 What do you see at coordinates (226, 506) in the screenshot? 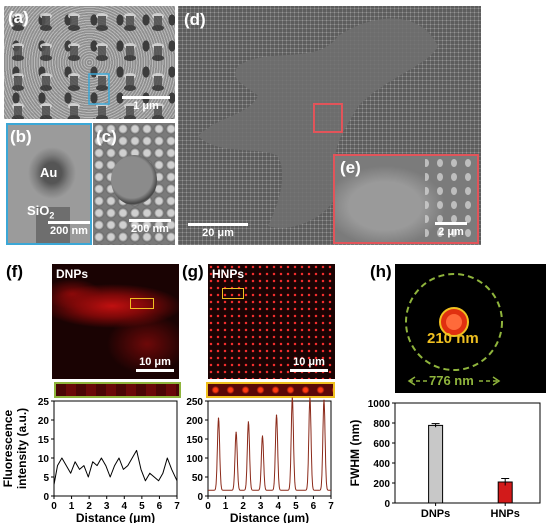
I see `chart-g-xtick-label: 1` at bounding box center [226, 506].